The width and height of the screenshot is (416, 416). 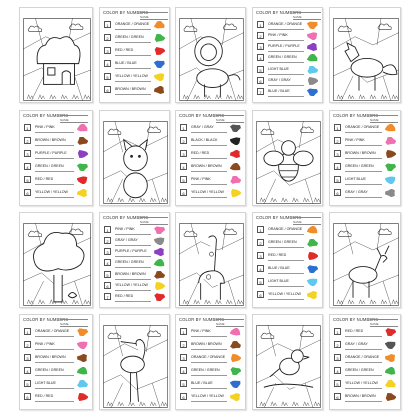 I want to click on color-key-row: 2 PINK / PINK, so click(x=365, y=142).